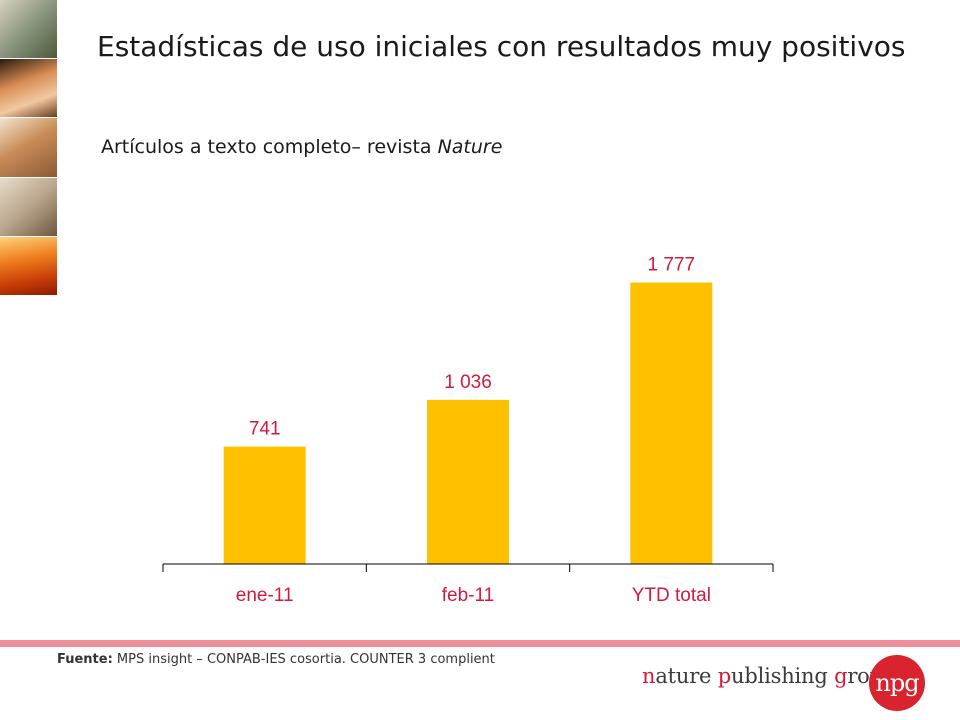 The width and height of the screenshot is (960, 720). I want to click on photo-strip, so click(28, 148).